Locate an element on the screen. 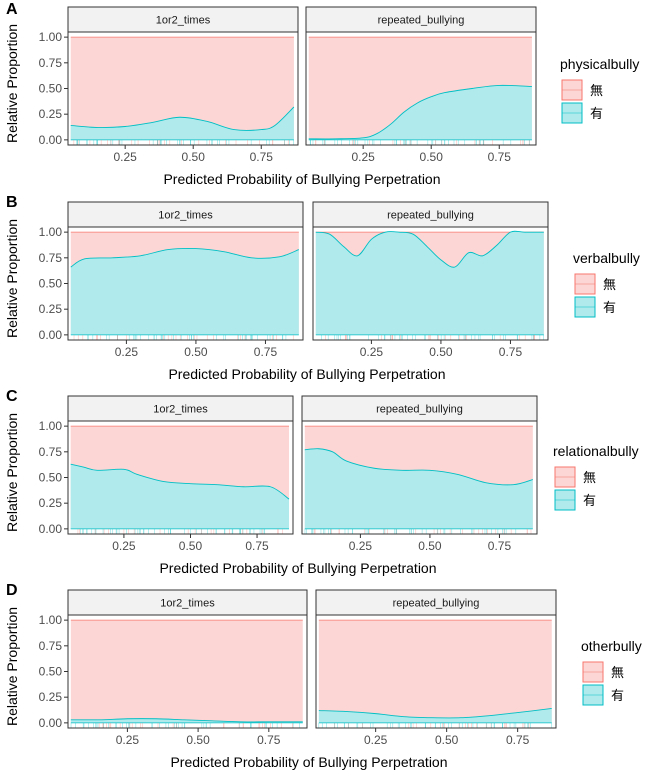  panel-label: C is located at coordinates (12, 396).